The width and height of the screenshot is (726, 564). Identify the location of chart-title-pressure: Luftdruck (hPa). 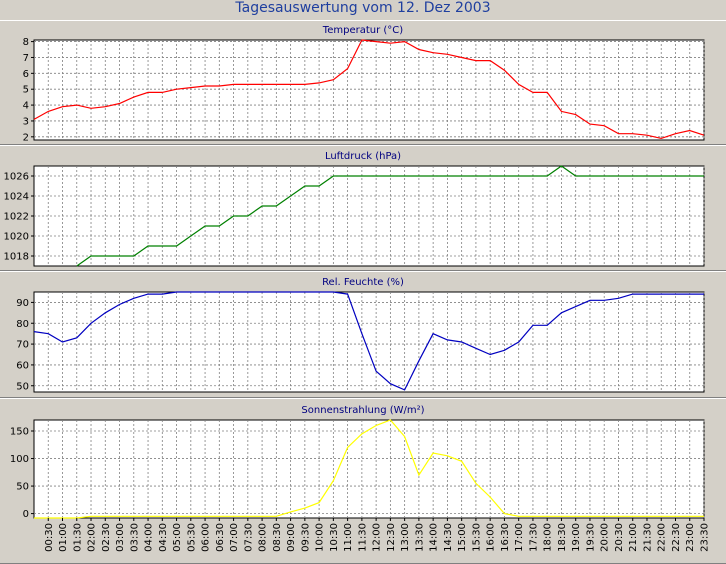
(363, 156).